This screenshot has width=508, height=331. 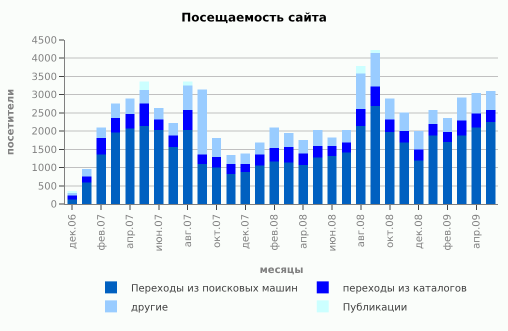 What do you see at coordinates (304, 231) in the screenshot?
I see `x-tick-label: апр.08` at bounding box center [304, 231].